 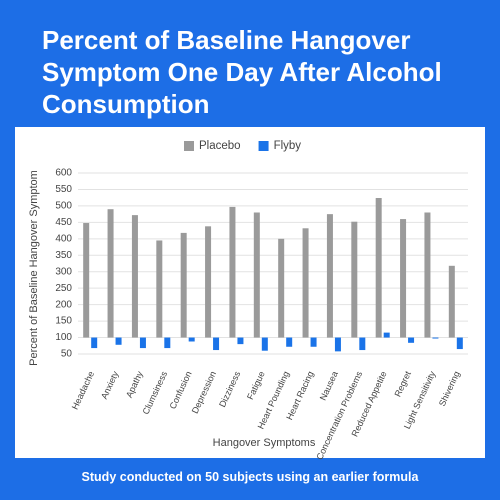 What do you see at coordinates (134, 384) in the screenshot?
I see `x-tick-label: Apathy` at bounding box center [134, 384].